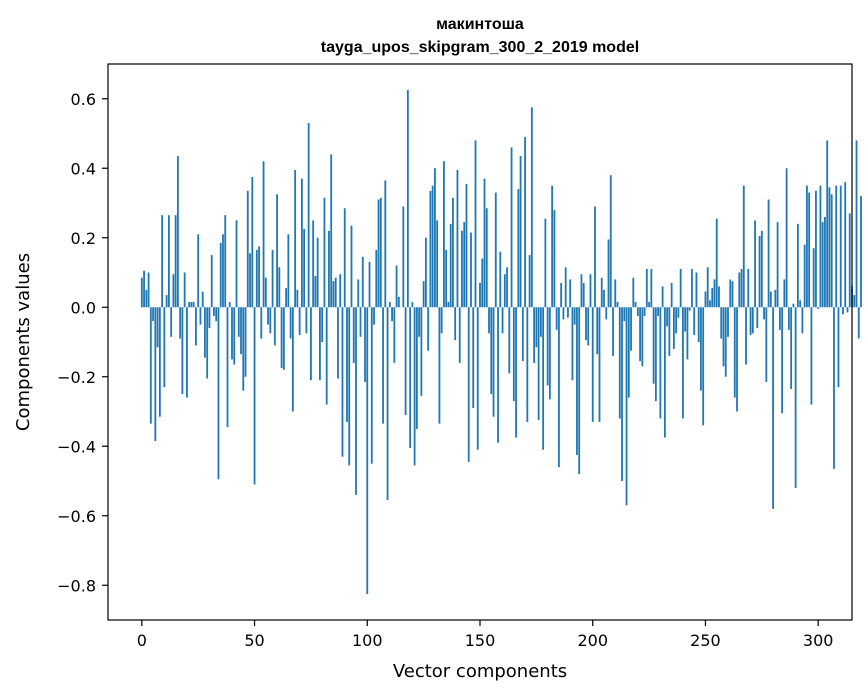  Describe the element at coordinates (76, 377) in the screenshot. I see `y-tick-label: −0.2` at that location.